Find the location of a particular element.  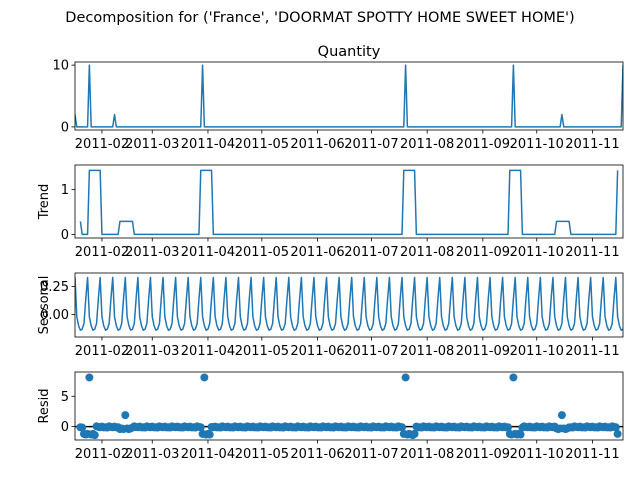

seasonal-plot-area is located at coordinates (349, 304).